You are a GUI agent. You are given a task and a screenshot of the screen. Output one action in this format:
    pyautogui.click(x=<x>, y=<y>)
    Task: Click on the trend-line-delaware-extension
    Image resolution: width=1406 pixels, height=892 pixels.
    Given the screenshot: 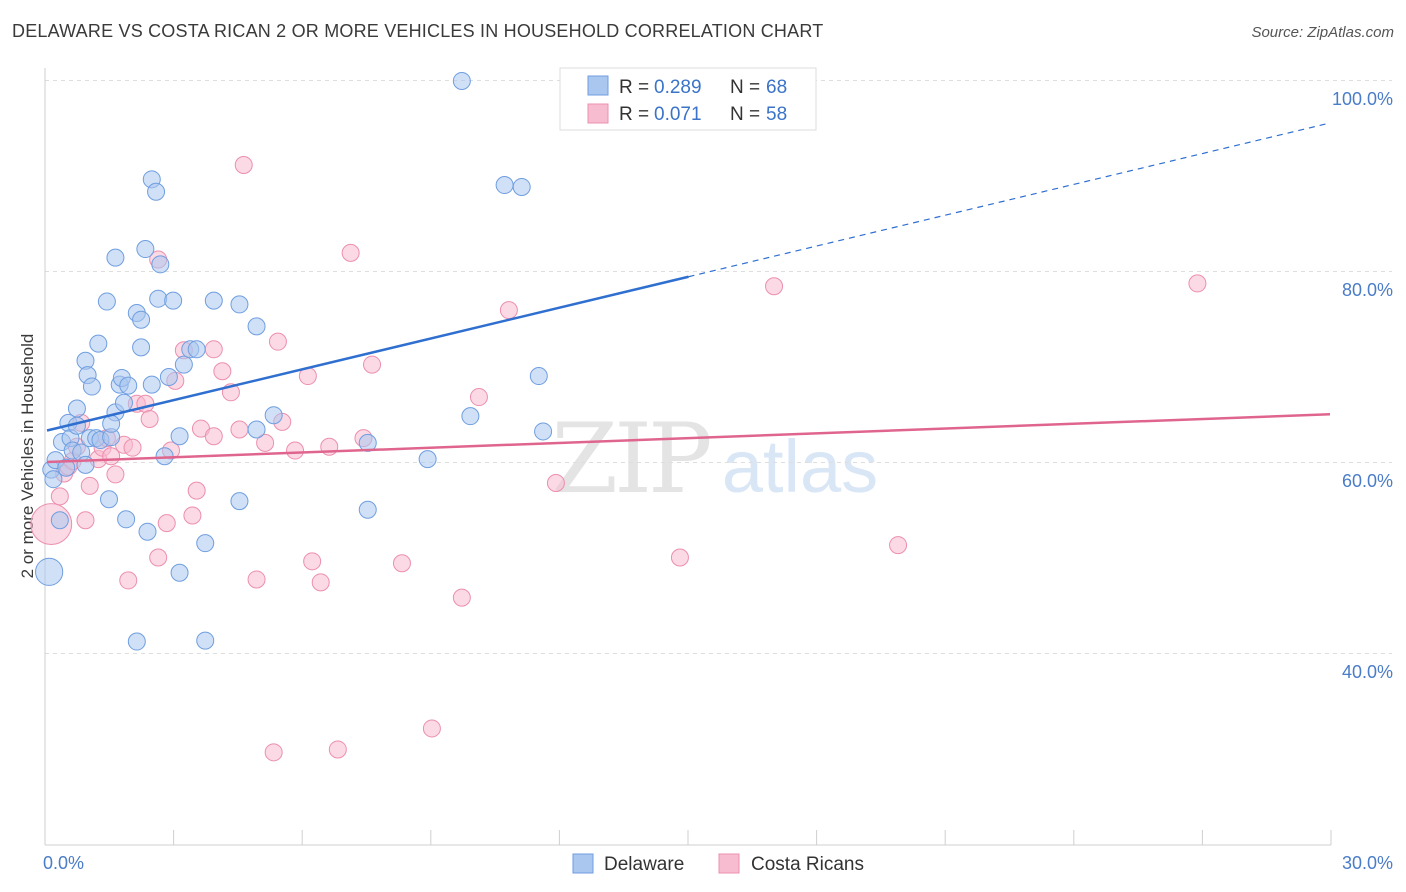 What is the action you would take?
    pyautogui.click(x=1009, y=200)
    